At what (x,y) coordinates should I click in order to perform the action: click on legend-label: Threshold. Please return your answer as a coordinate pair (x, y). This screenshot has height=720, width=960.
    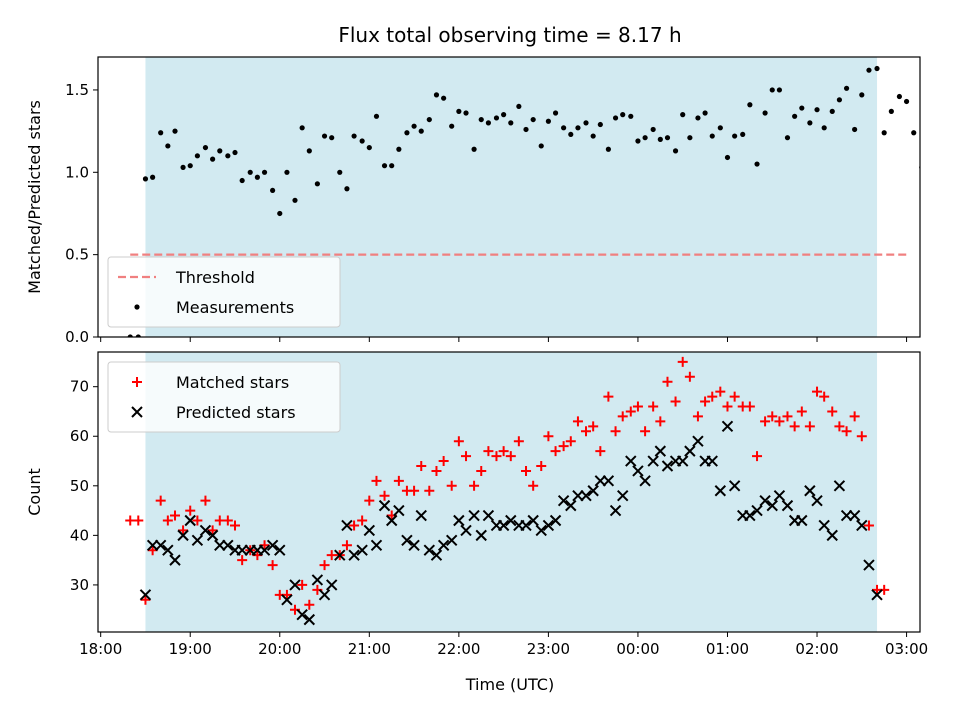
    Looking at the image, I should click on (215, 277).